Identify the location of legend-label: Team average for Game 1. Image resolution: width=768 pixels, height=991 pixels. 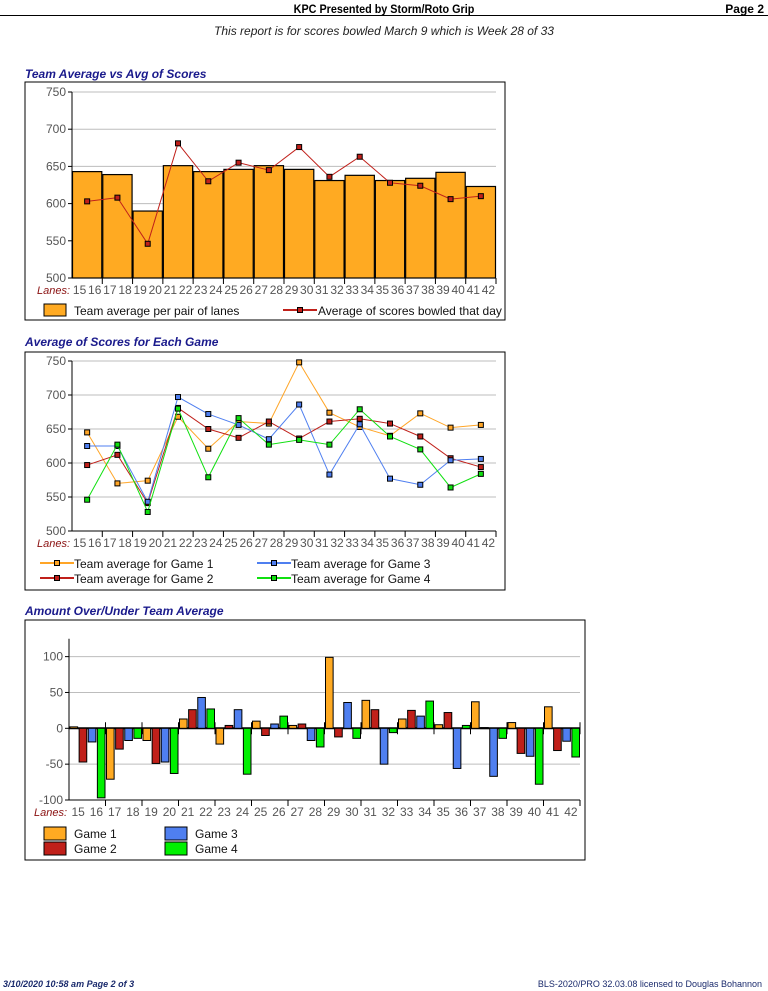
(144, 564).